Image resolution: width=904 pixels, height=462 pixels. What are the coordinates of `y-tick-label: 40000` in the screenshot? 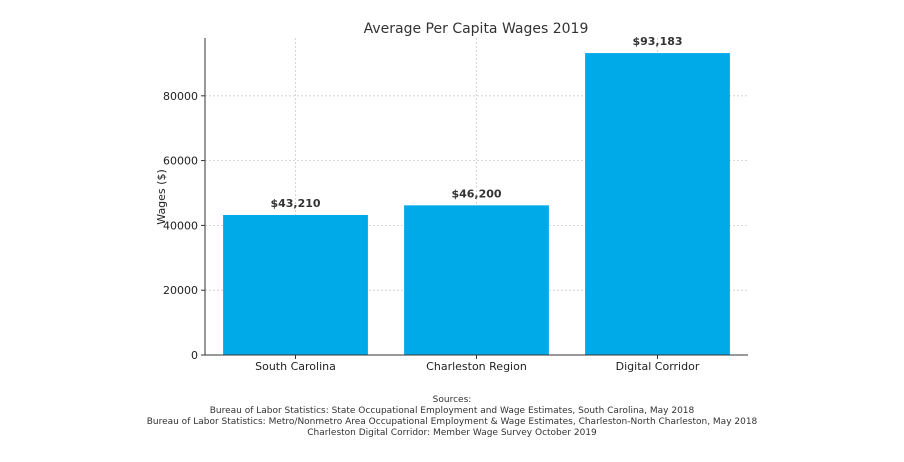 It's located at (180, 225).